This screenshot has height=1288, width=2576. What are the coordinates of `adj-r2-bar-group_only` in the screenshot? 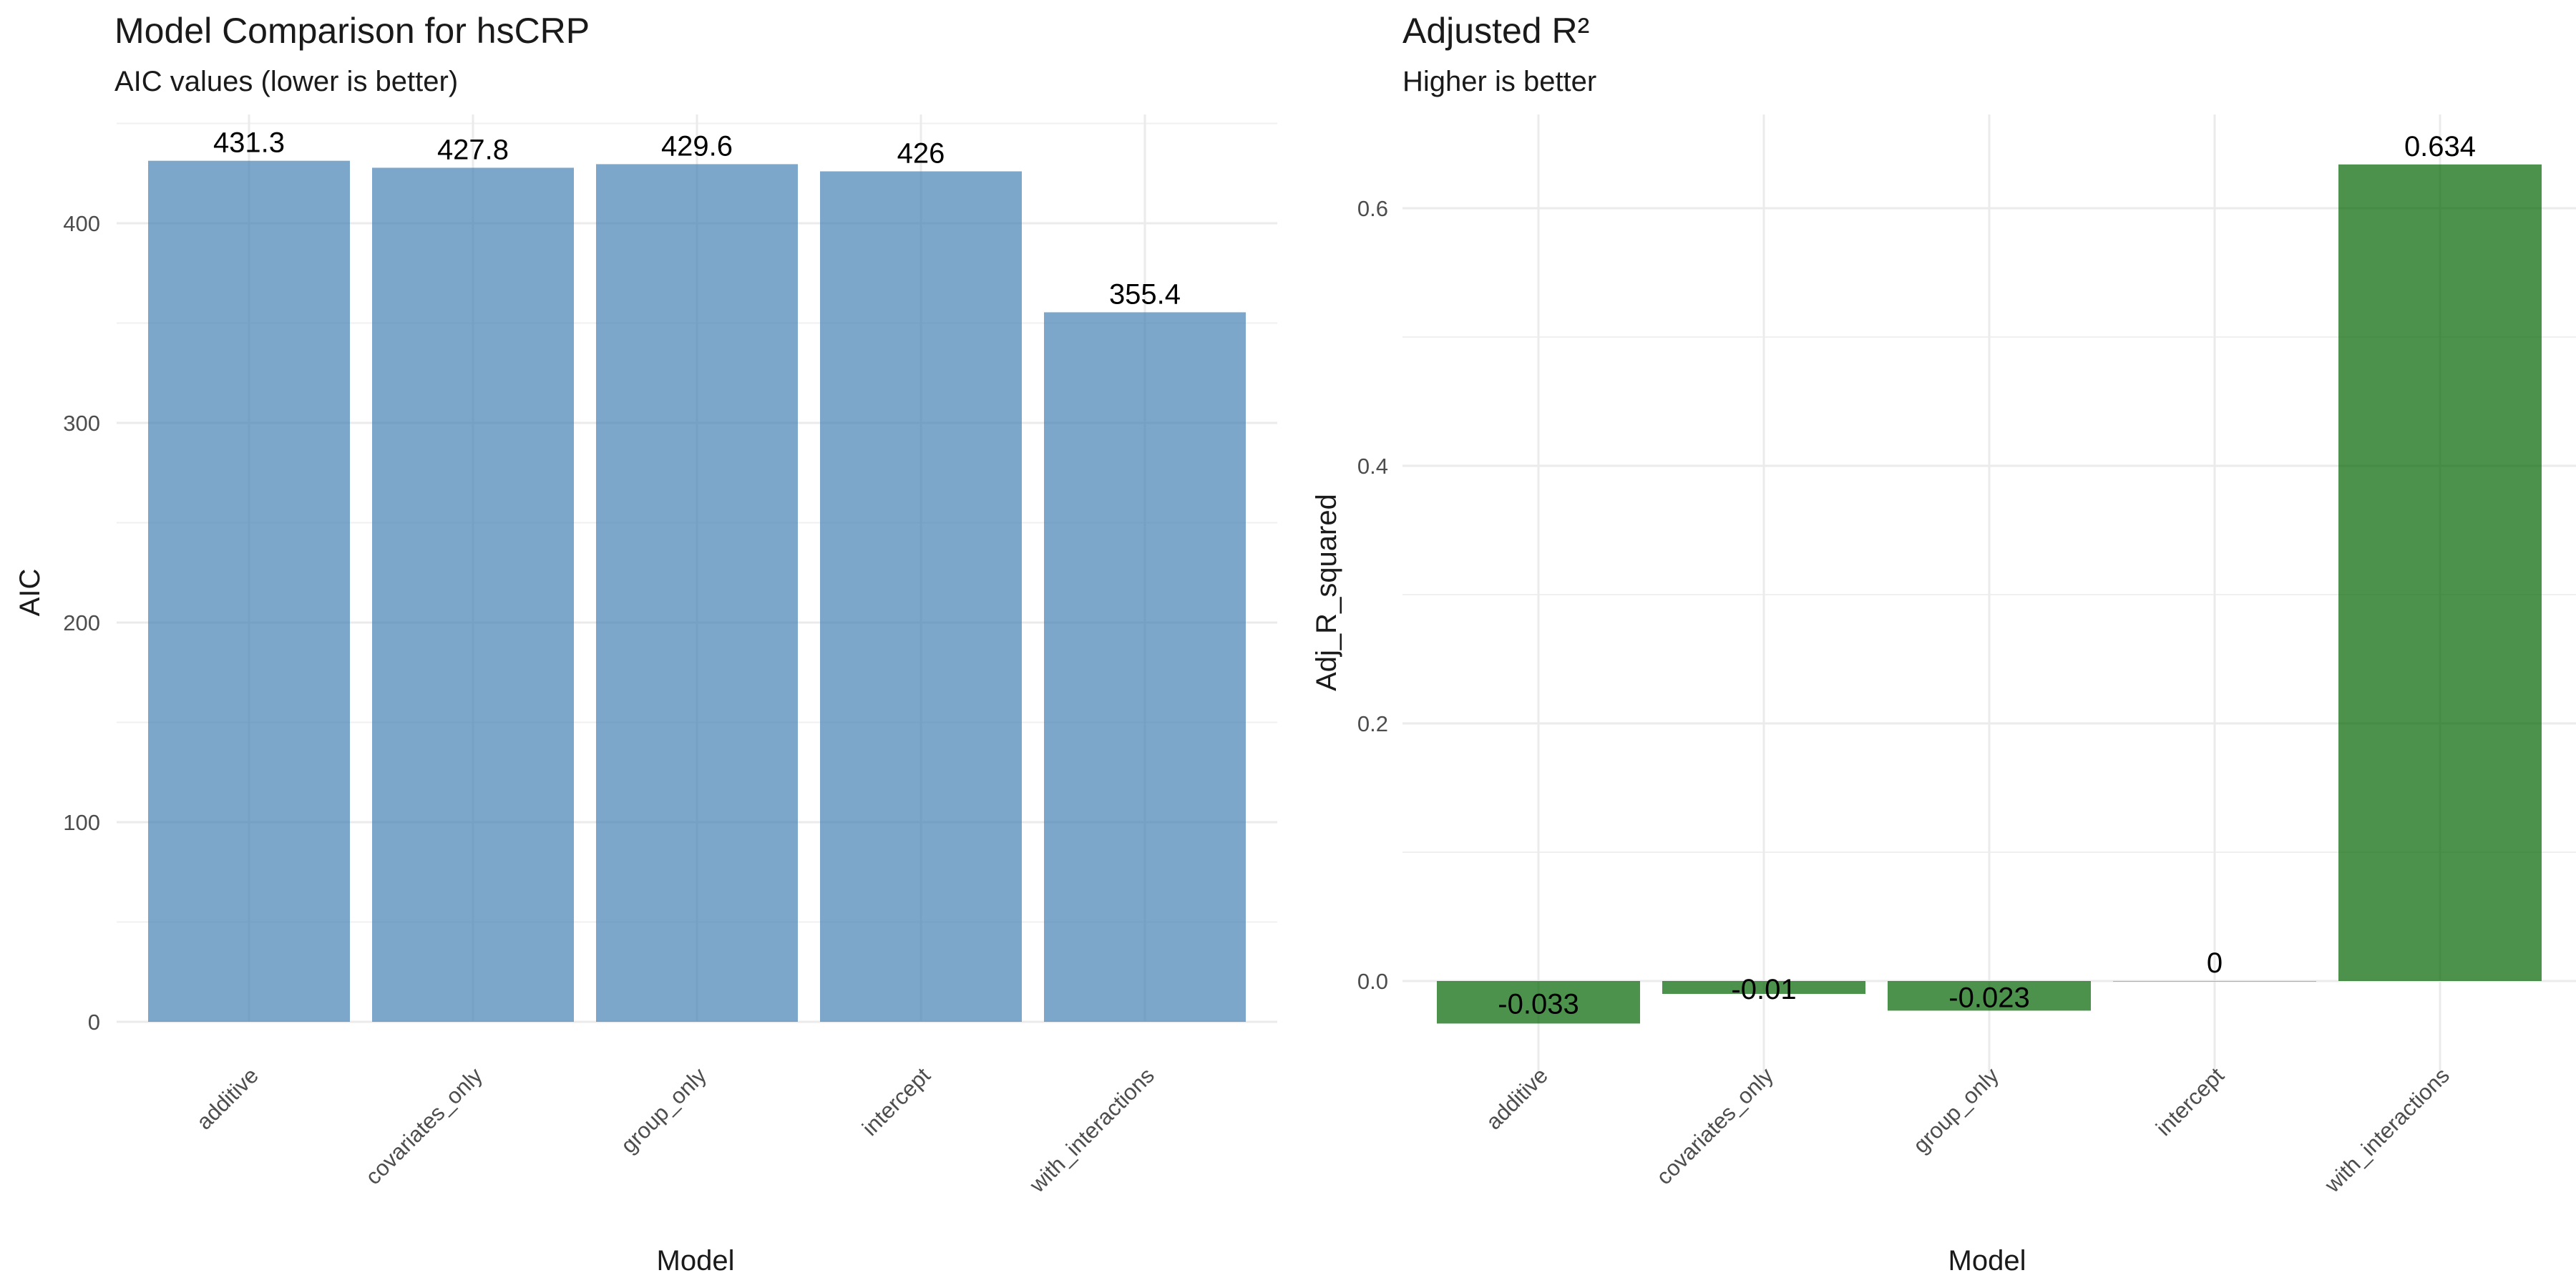 It's located at (1989, 996).